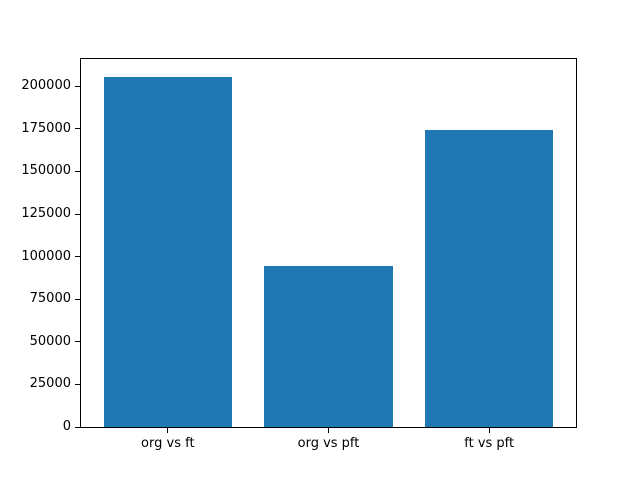 The width and height of the screenshot is (640, 480). I want to click on y-tick-label: 25000, so click(50, 384).